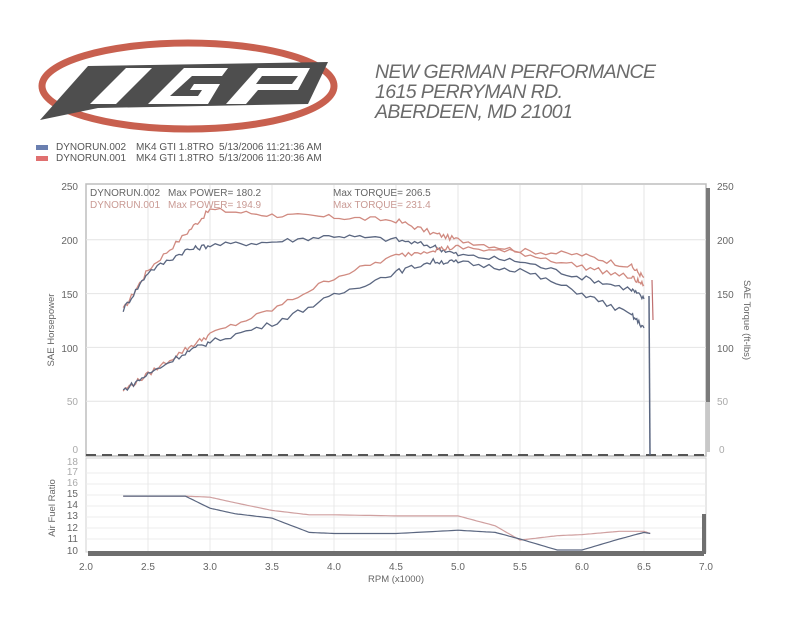  Describe the element at coordinates (73, 528) in the screenshot. I see `afr-tick: 12` at that location.